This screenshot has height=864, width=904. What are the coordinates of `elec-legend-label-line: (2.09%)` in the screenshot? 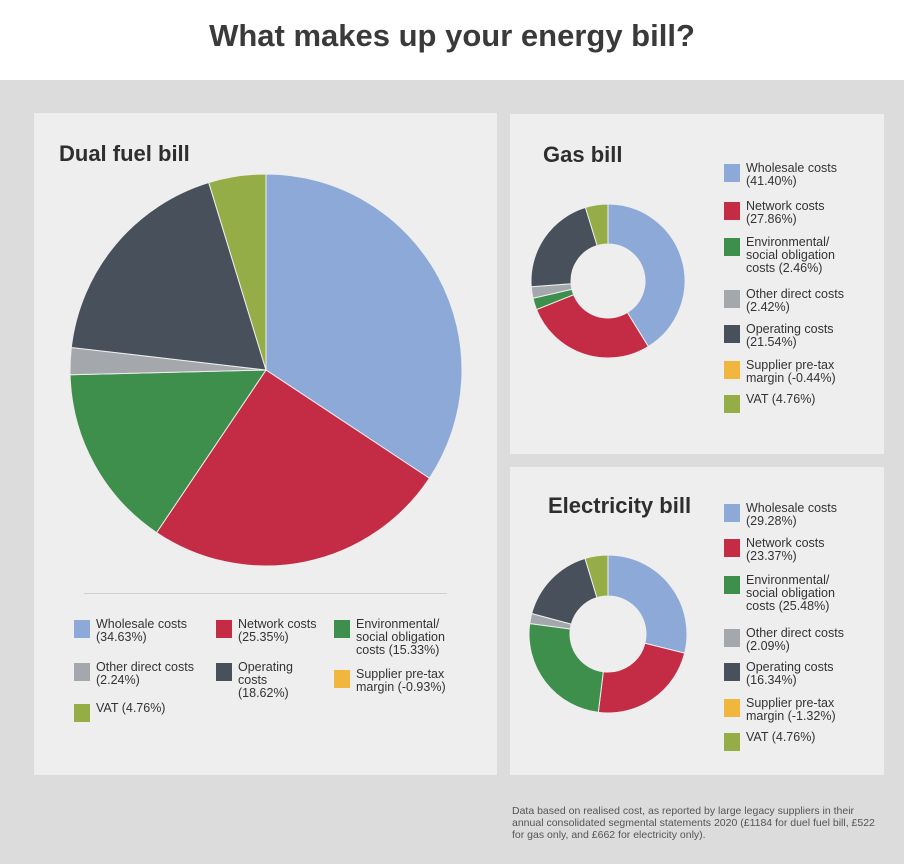 It's located at (768, 646).